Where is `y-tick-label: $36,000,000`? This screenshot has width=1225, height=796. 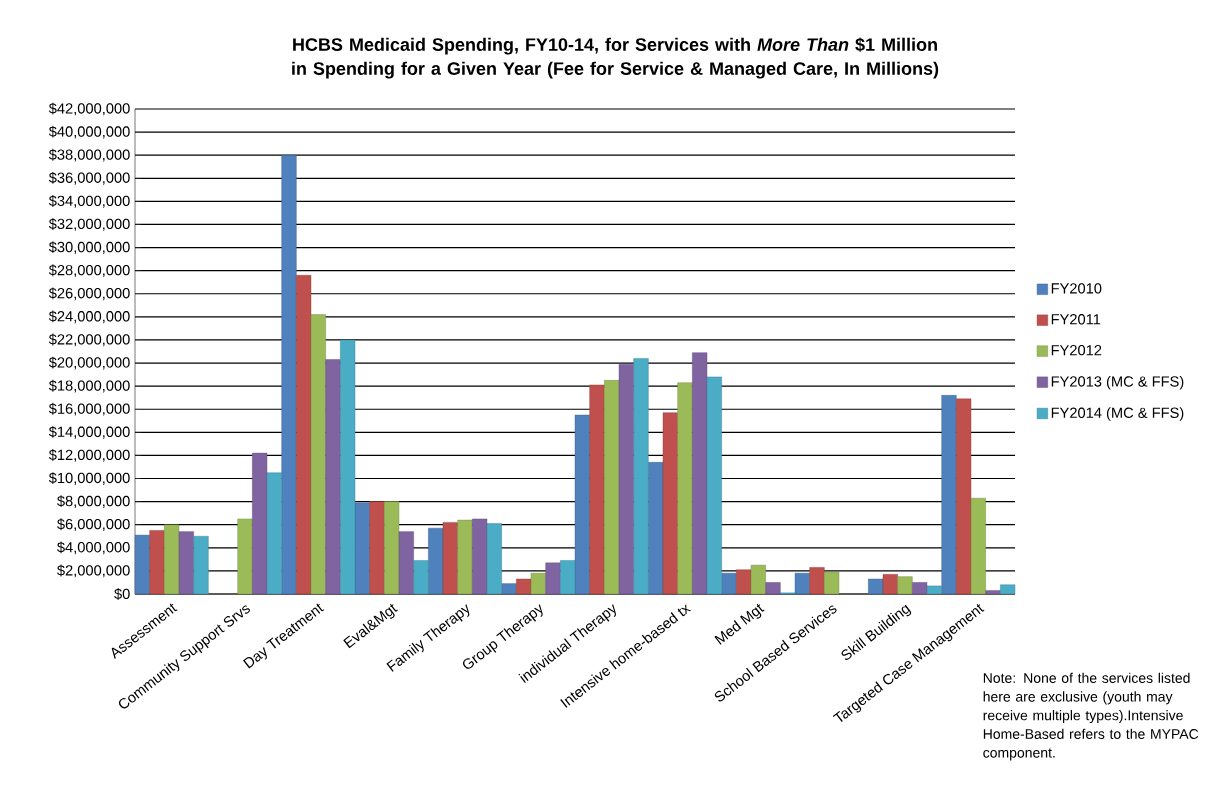
y-tick-label: $36,000,000 is located at coordinates (89, 178).